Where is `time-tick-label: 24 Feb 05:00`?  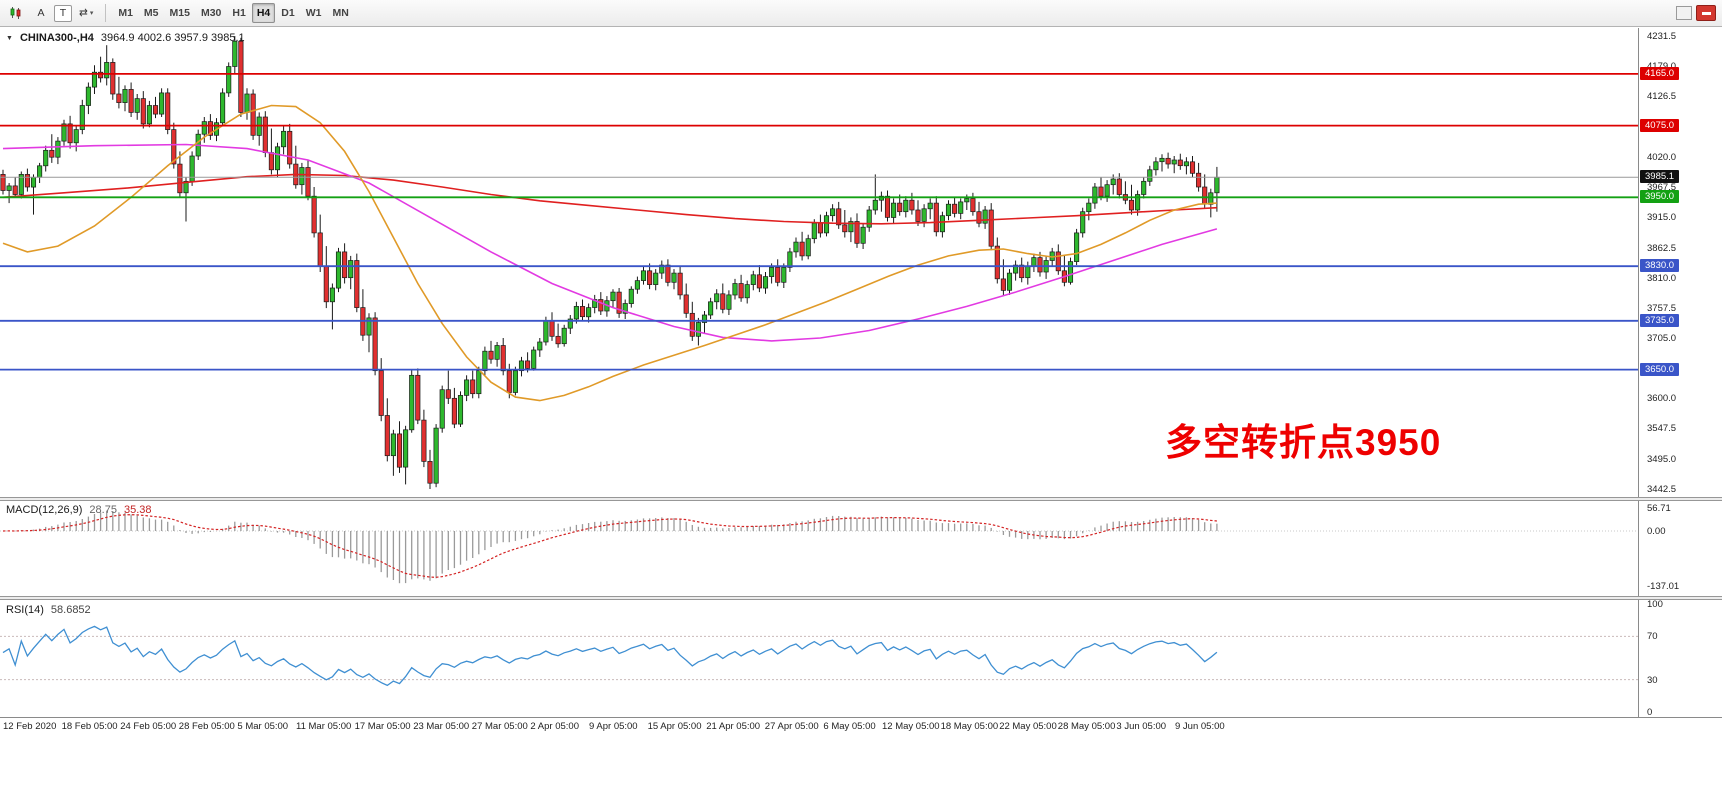
time-tick-label: 24 Feb 05:00 is located at coordinates (148, 726).